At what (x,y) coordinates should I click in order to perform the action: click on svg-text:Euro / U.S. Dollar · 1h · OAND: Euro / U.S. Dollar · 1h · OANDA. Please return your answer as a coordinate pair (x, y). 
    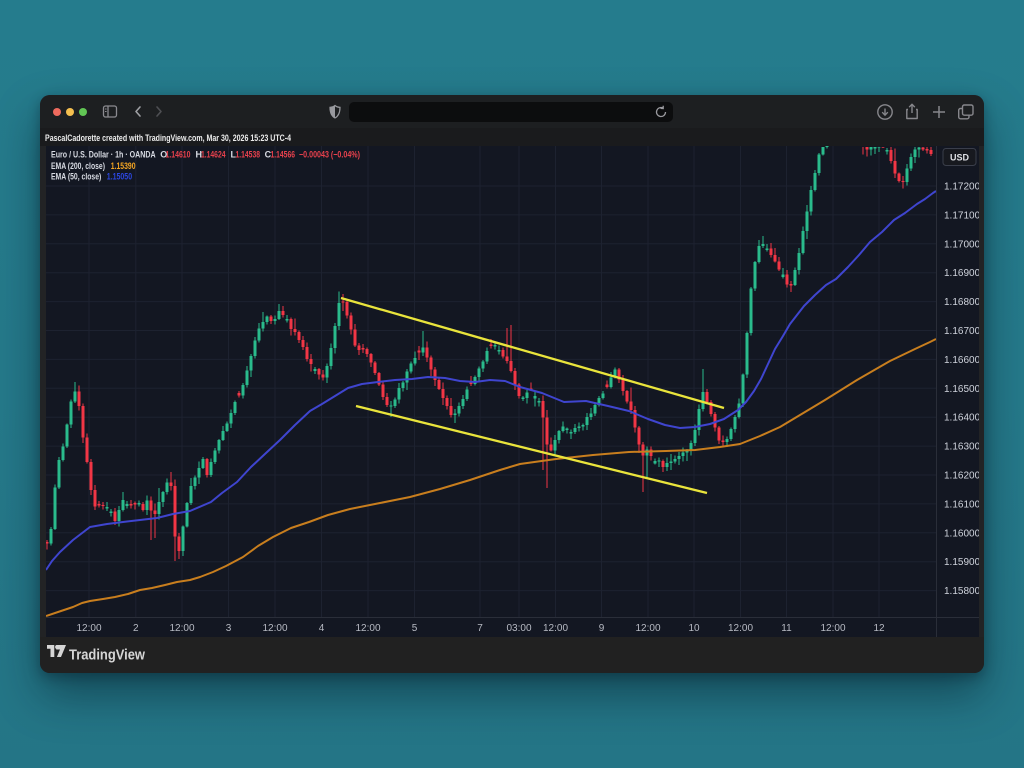
    Looking at the image, I should click on (103, 155).